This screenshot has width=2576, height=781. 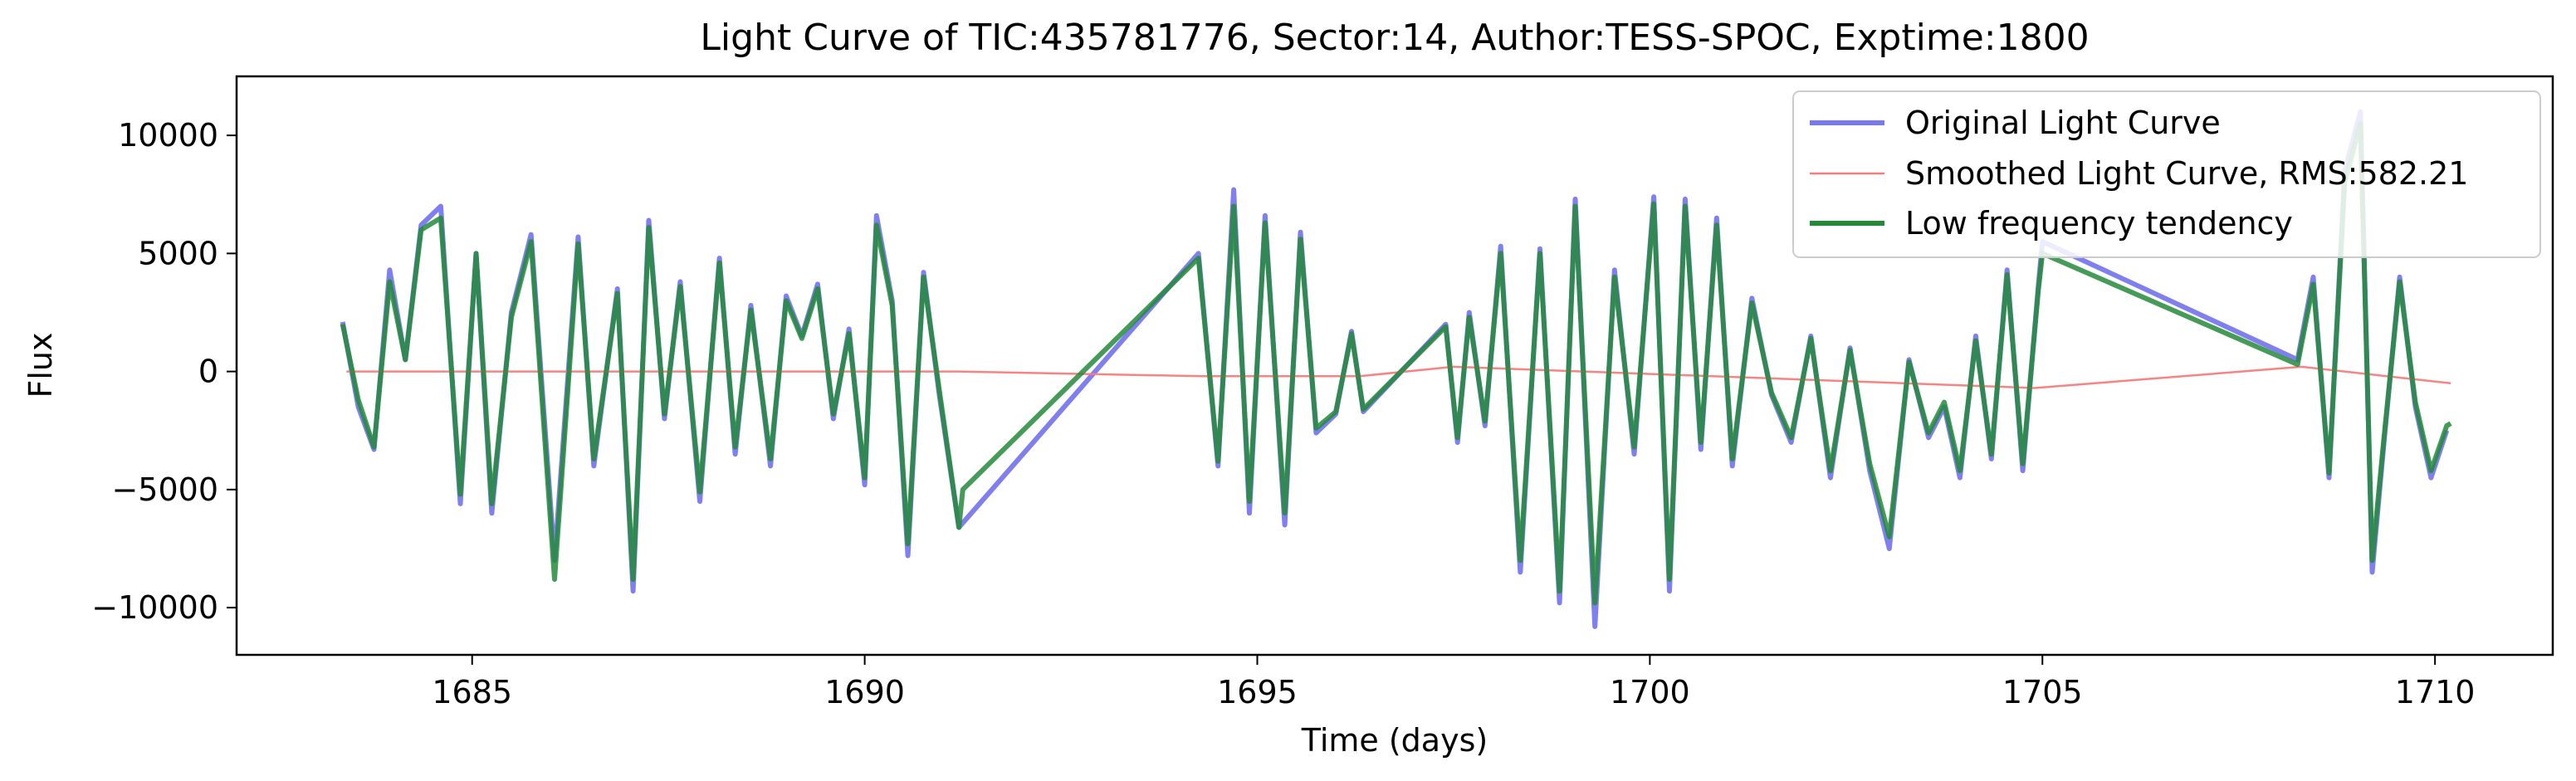 I want to click on x-axis-label: Time (days), so click(x=1394, y=740).